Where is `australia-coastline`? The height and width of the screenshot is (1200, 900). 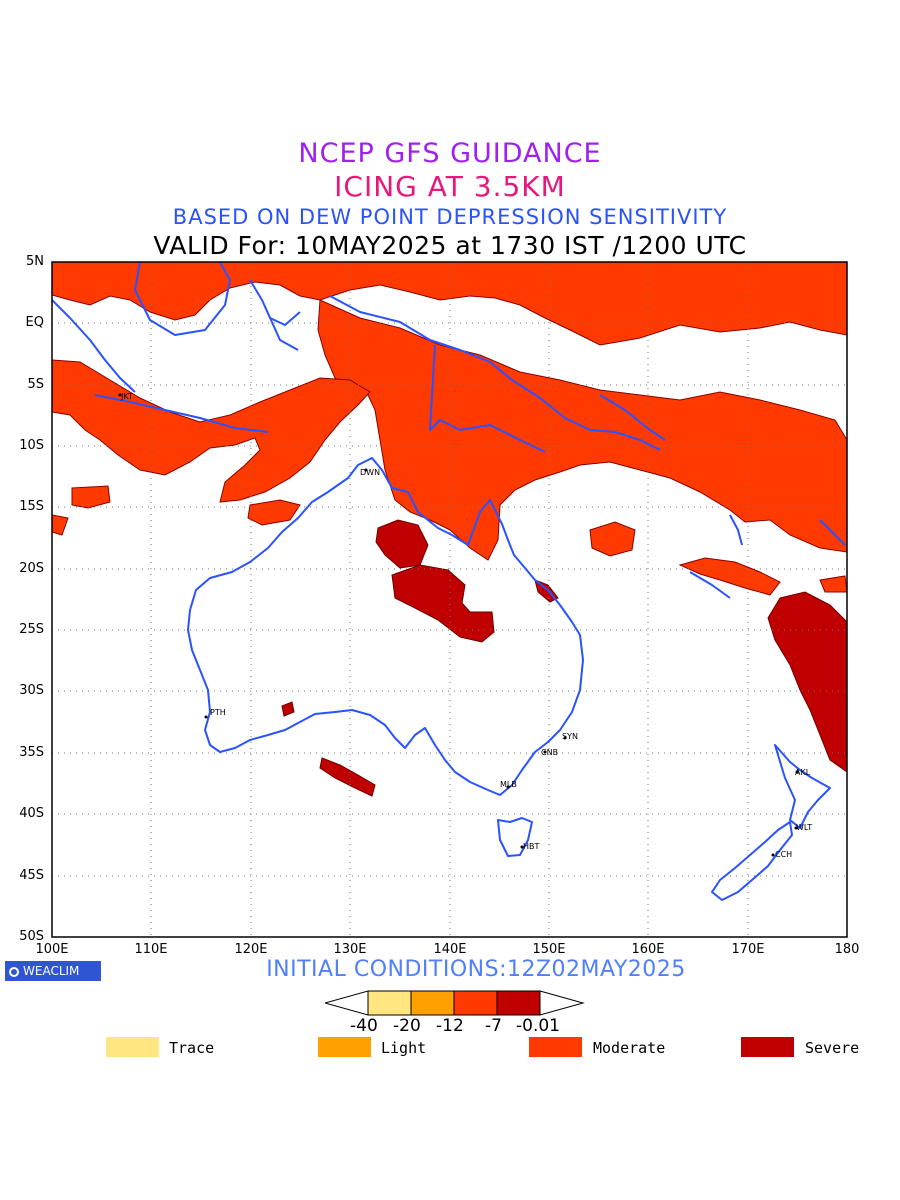
australia-coastline is located at coordinates (385, 626).